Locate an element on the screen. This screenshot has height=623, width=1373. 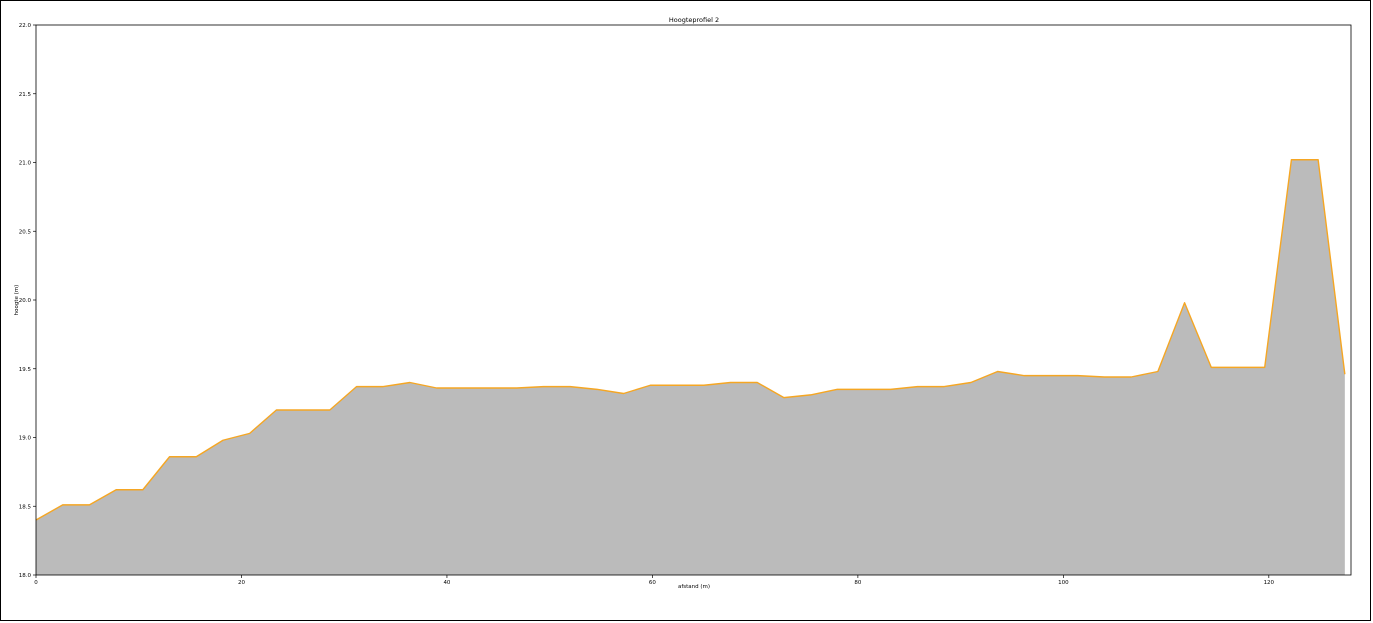
y-tick-label: 19.0 is located at coordinates (25, 439).